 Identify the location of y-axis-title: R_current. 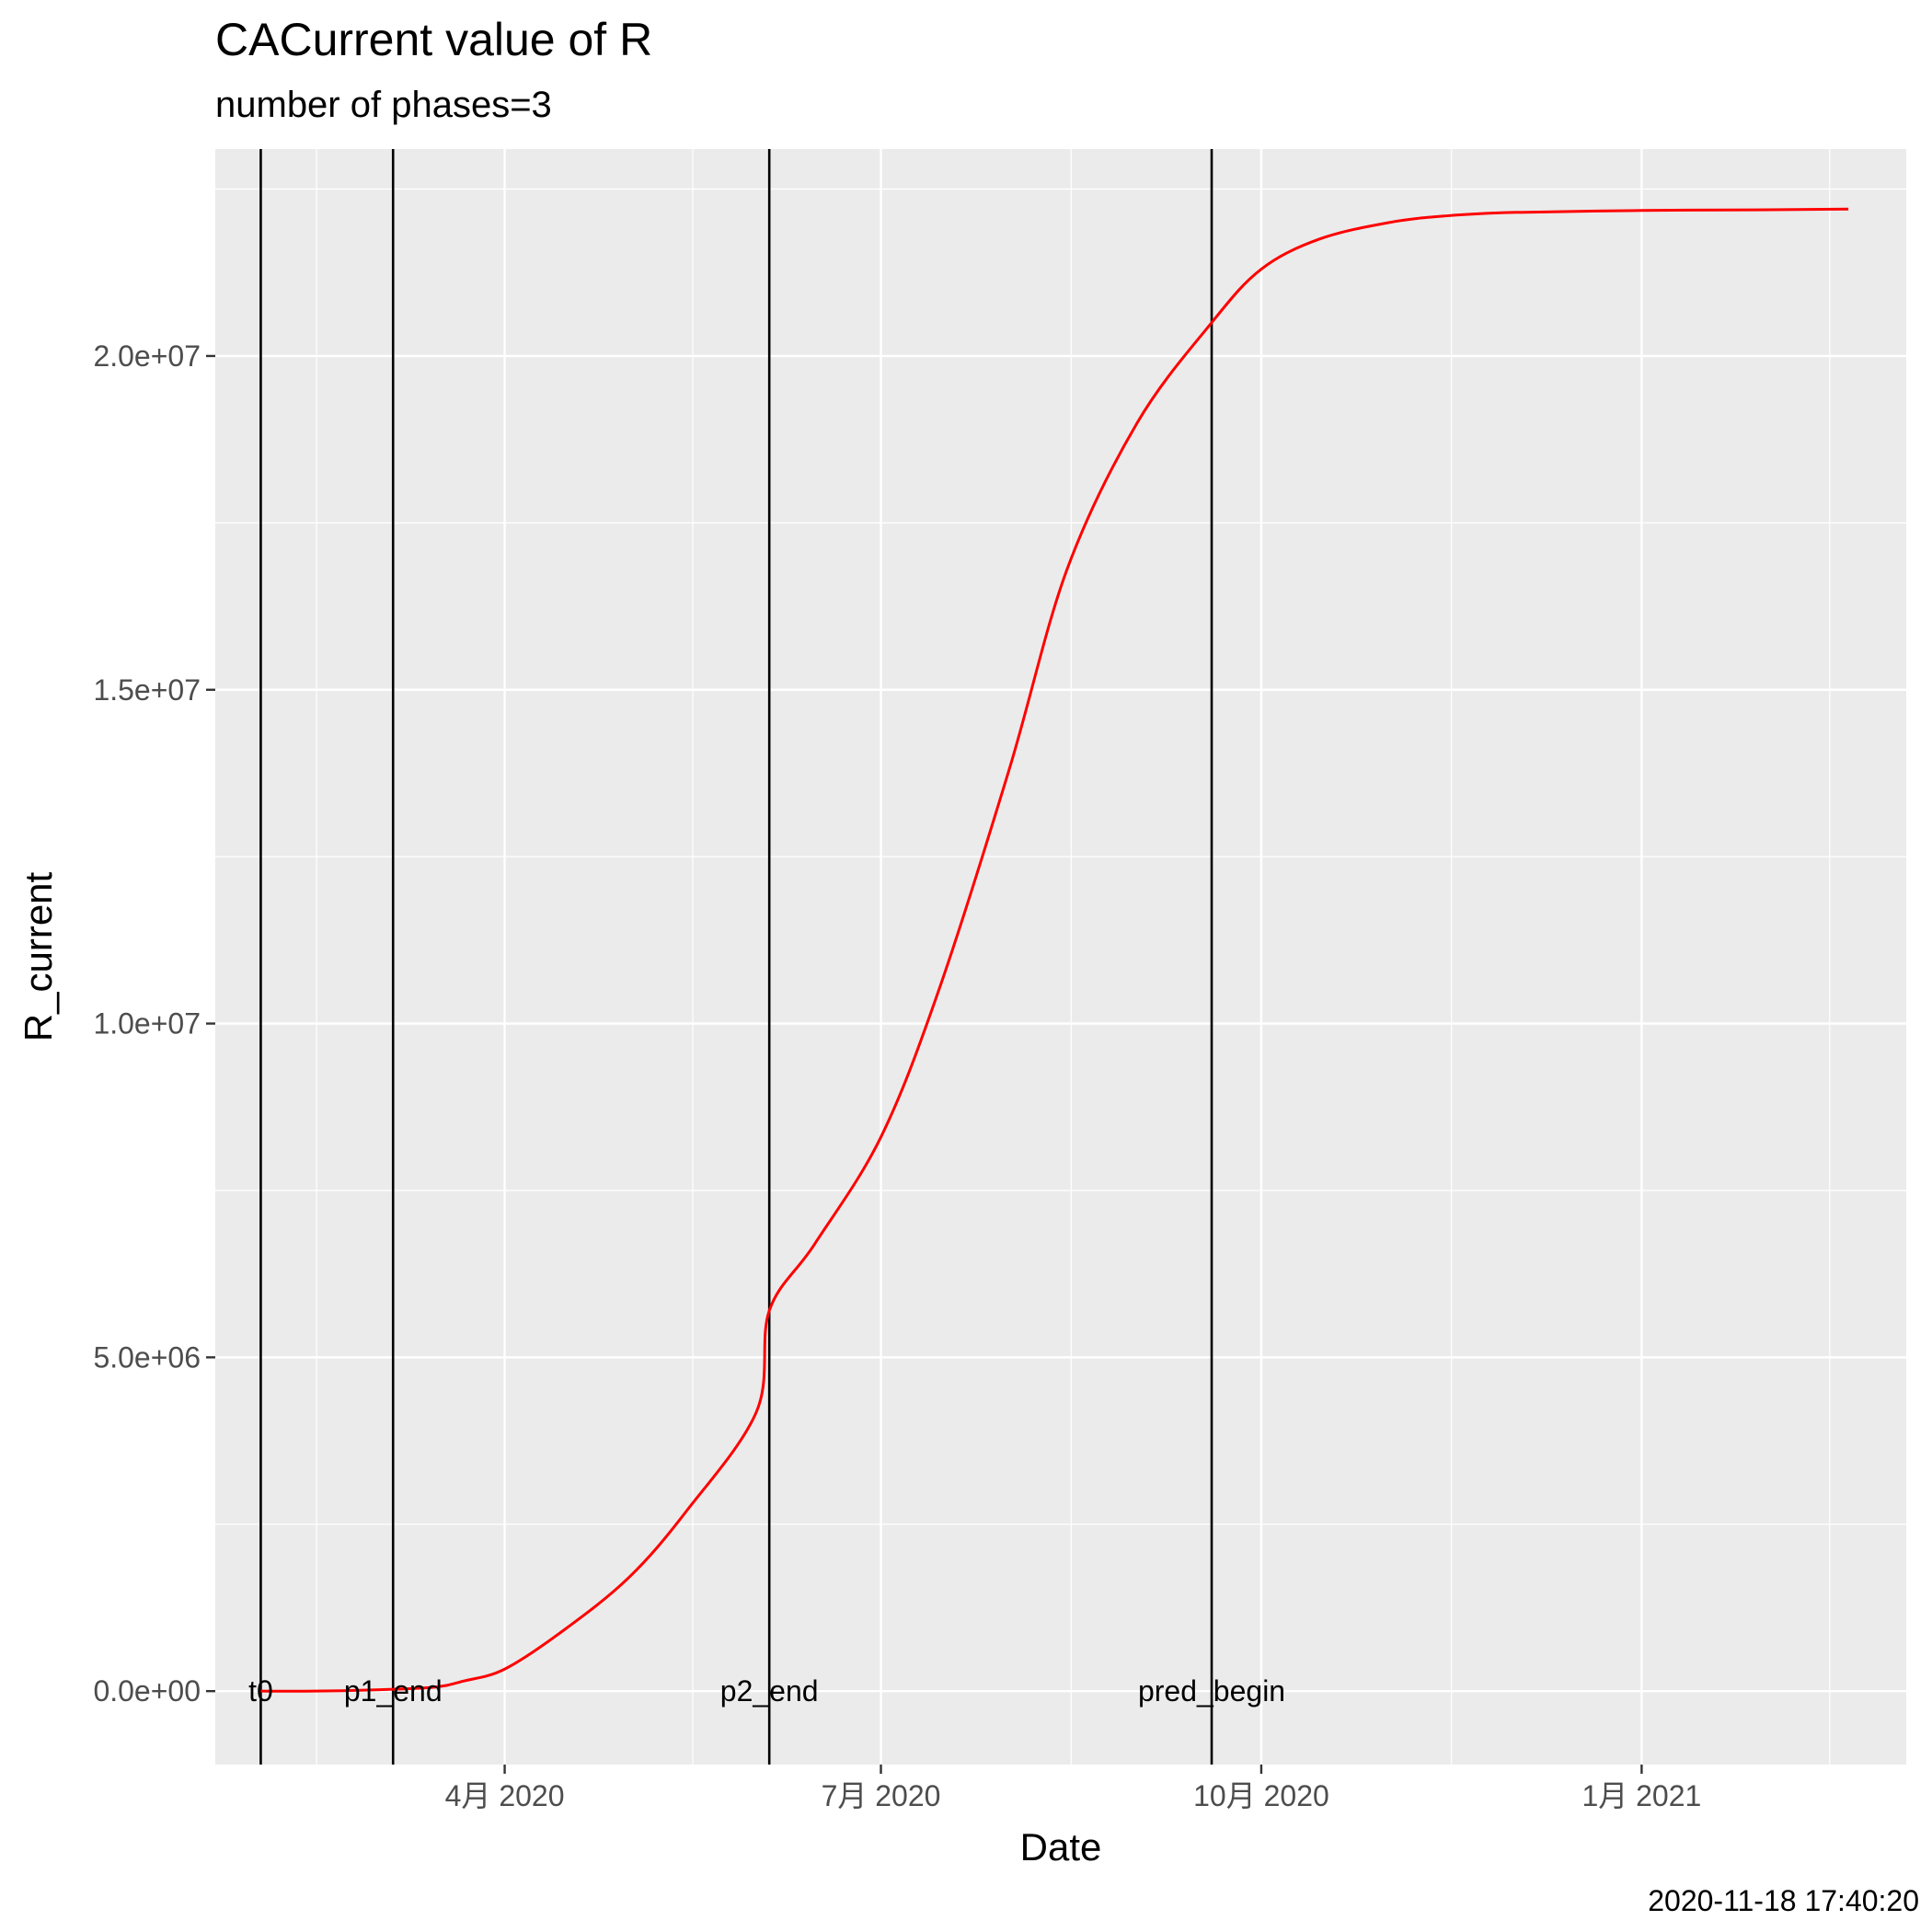
(38, 956).